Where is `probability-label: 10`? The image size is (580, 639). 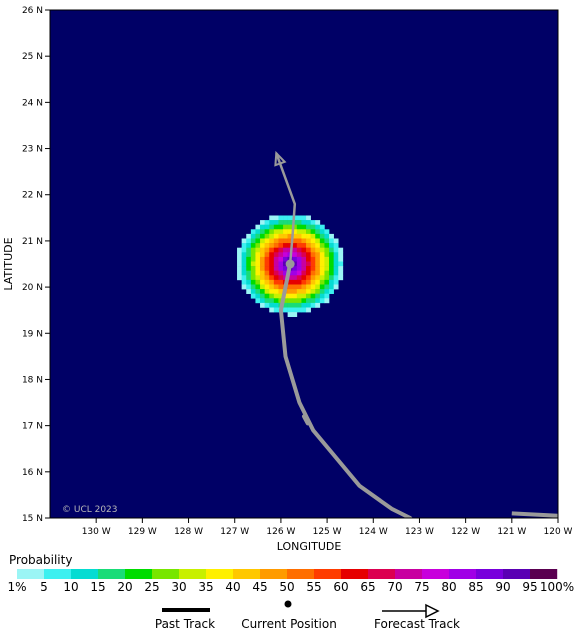
probability-label: 10 is located at coordinates (70, 587).